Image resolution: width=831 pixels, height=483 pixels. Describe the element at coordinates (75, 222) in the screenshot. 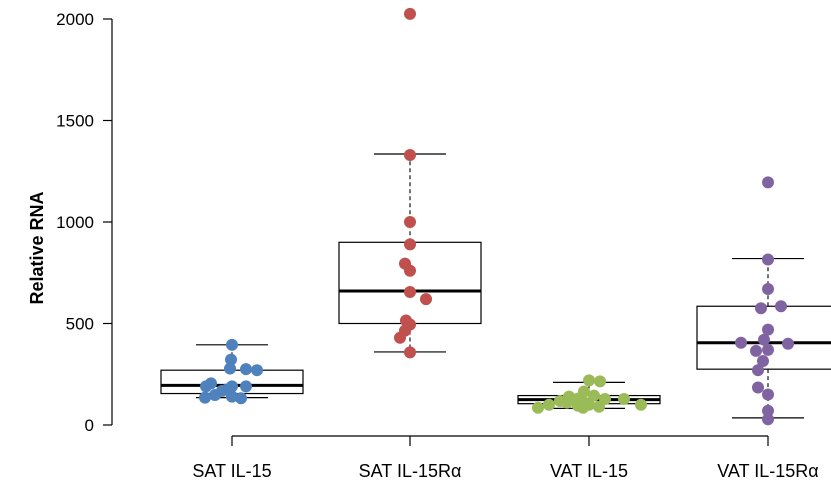

I see `y-tick-label: 1000` at that location.